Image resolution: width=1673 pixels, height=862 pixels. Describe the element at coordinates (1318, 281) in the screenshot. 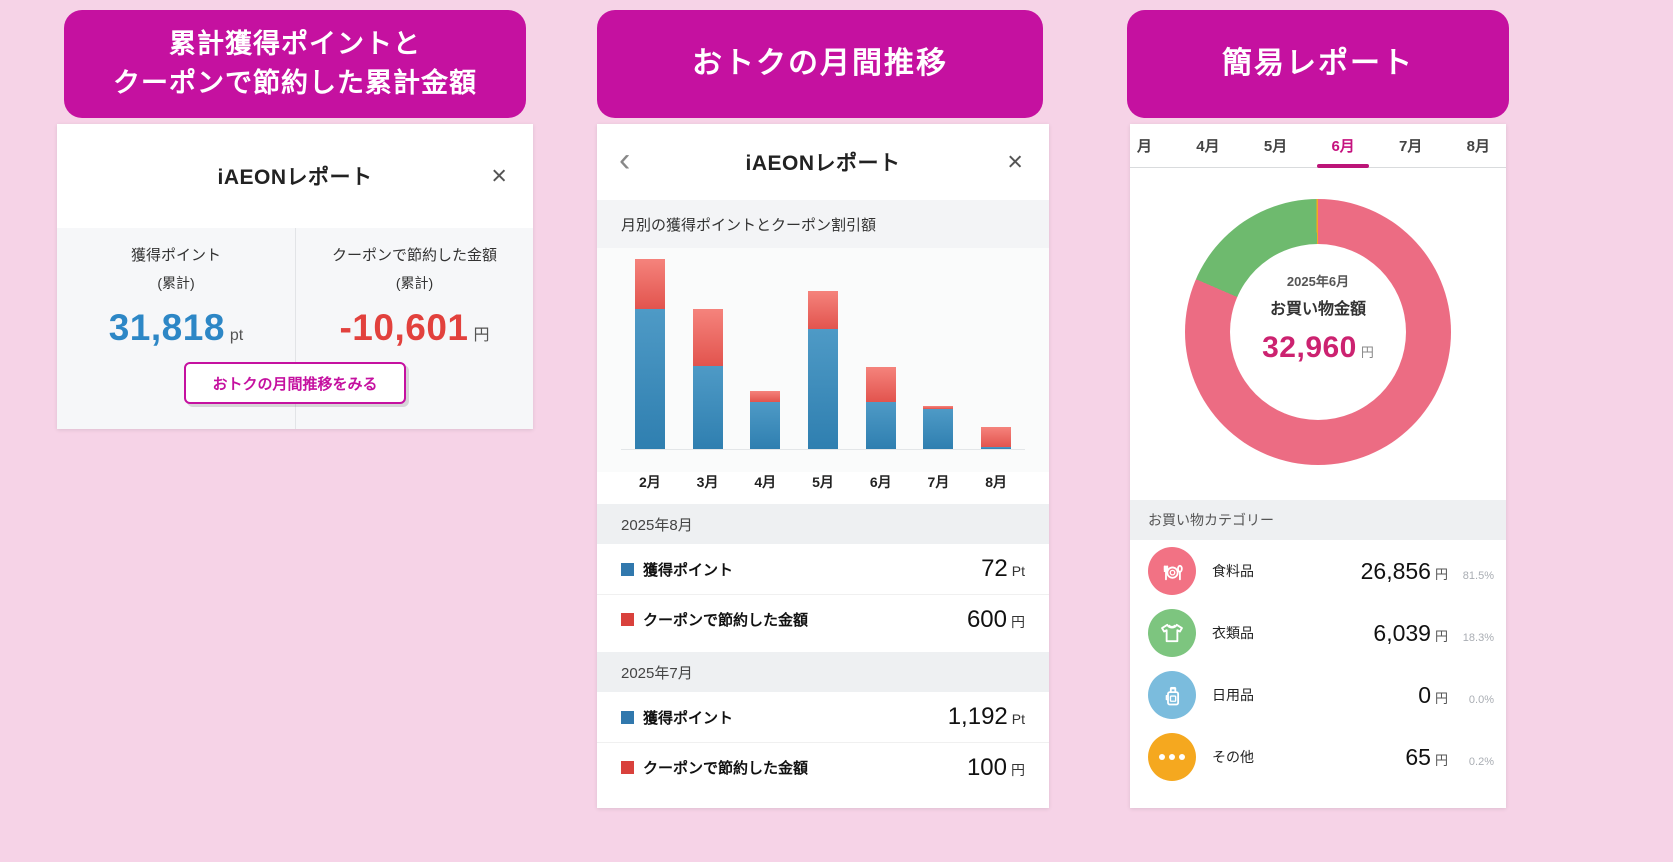

I see `donut-center-month: 2025年6月` at that location.